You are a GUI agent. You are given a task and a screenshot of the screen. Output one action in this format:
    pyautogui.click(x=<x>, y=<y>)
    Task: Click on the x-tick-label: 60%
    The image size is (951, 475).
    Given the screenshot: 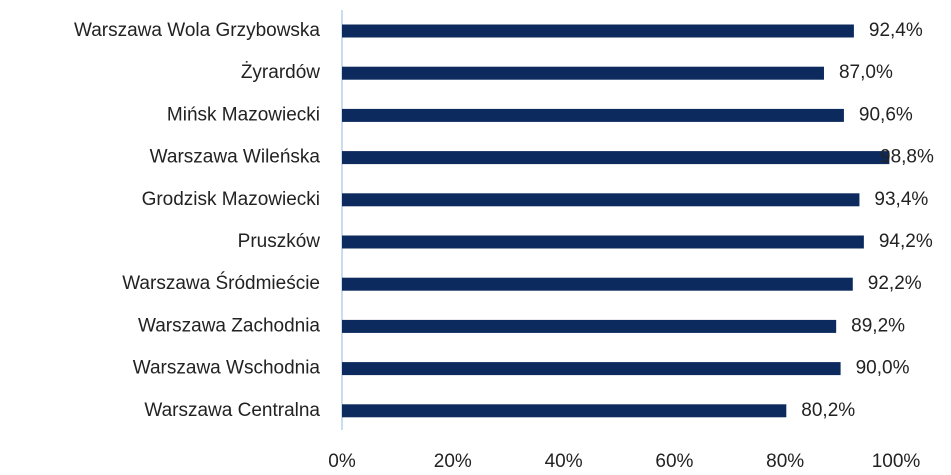 What is the action you would take?
    pyautogui.click(x=674, y=461)
    